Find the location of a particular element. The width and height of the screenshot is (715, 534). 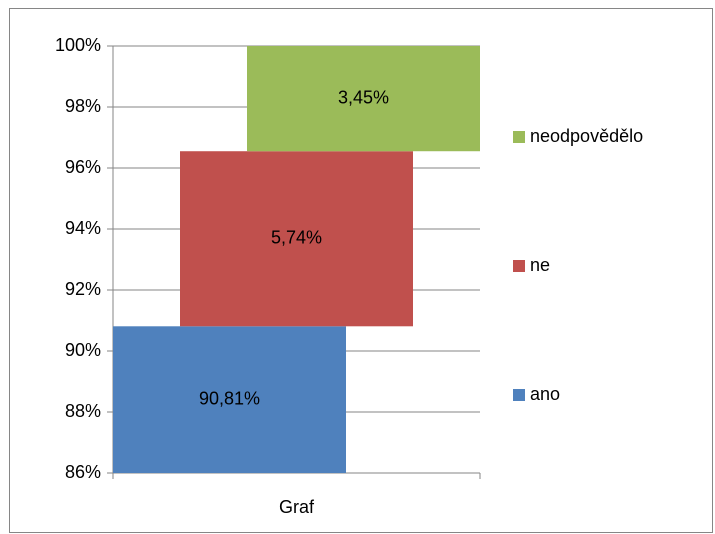

data-label: 5,74% is located at coordinates (296, 238).